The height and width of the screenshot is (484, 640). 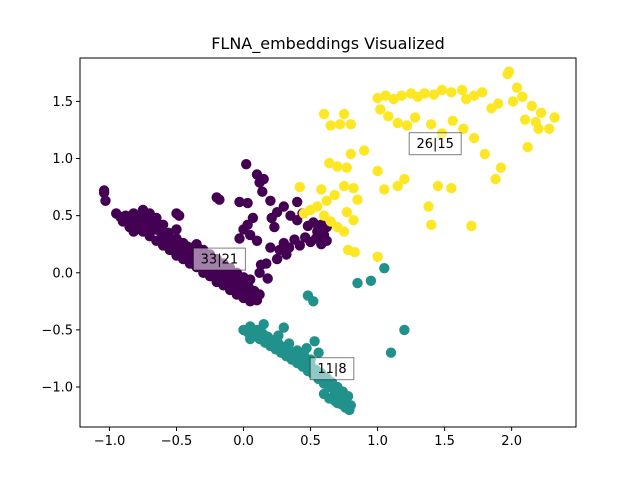 I want to click on annotation-box, so click(x=219, y=259).